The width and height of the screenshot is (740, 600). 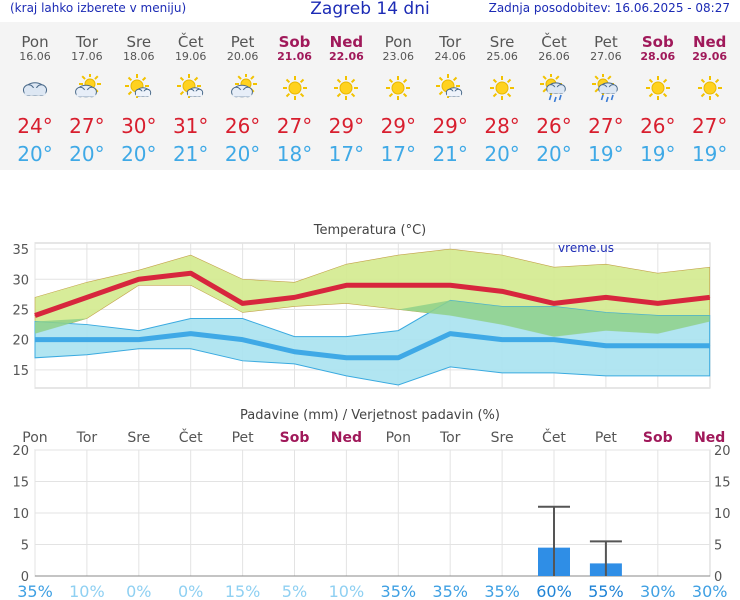 I want to click on overlap-band, so click(x=372, y=311).